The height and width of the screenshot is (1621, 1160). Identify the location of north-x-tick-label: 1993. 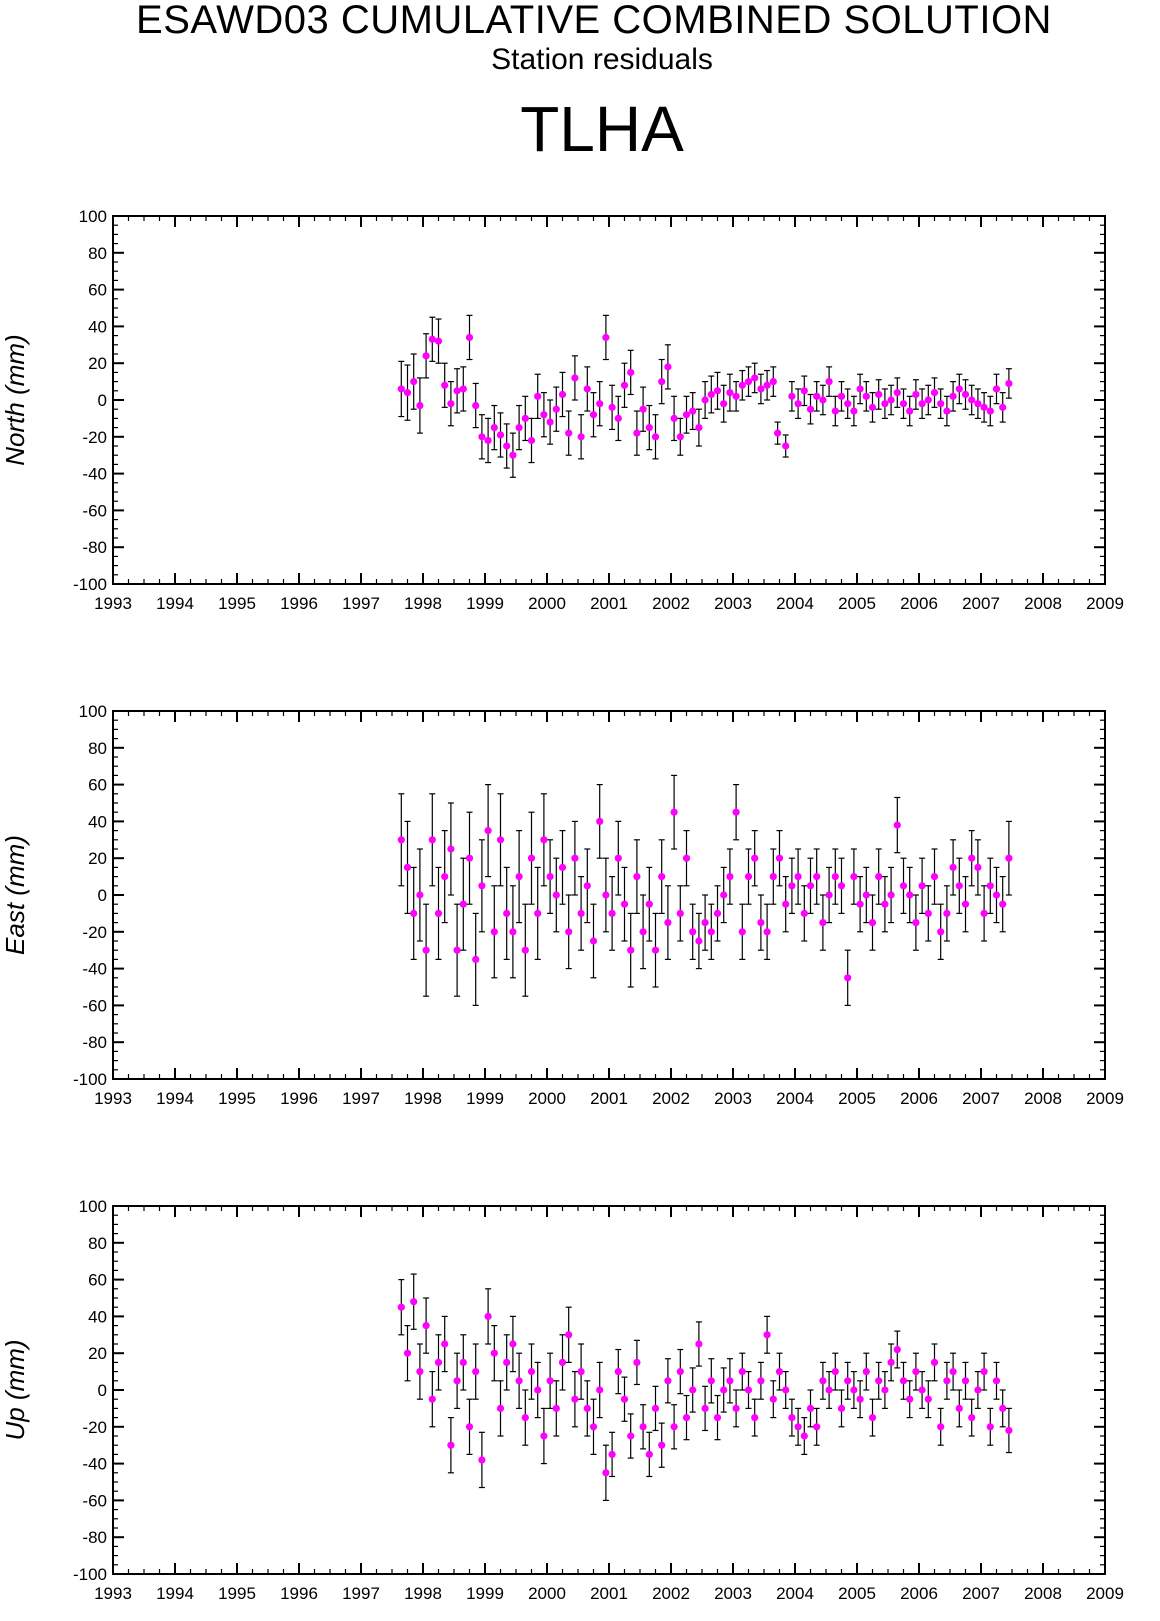
(113, 603).